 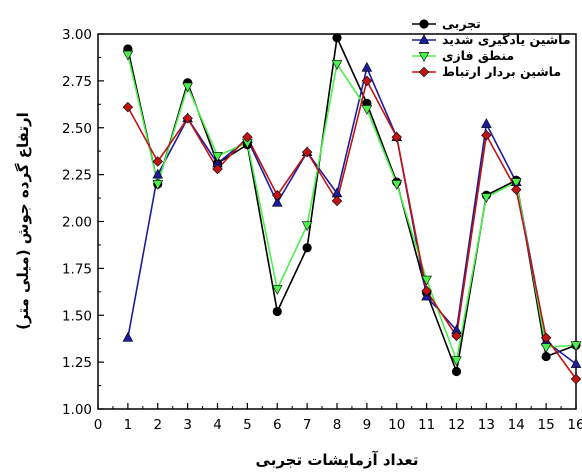 What do you see at coordinates (307, 425) in the screenshot?
I see `x-tick-label: 7` at bounding box center [307, 425].